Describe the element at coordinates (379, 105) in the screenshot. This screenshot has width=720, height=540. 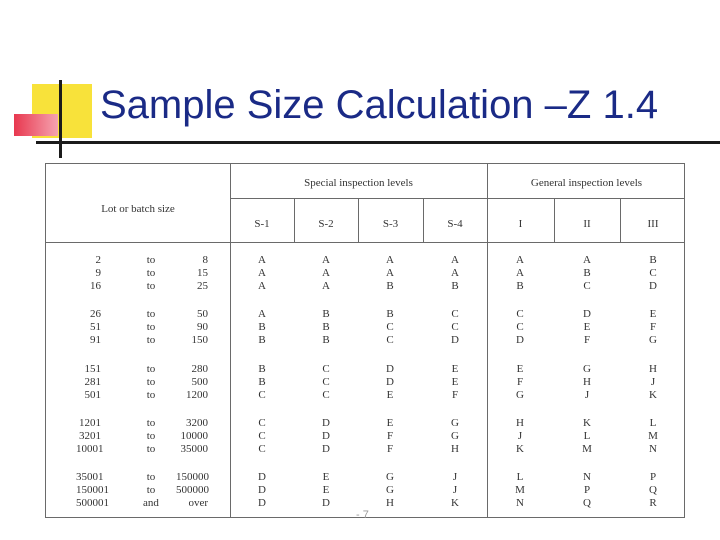
I see `slide-title: Sample Size Calculation –Z 1.4` at that location.